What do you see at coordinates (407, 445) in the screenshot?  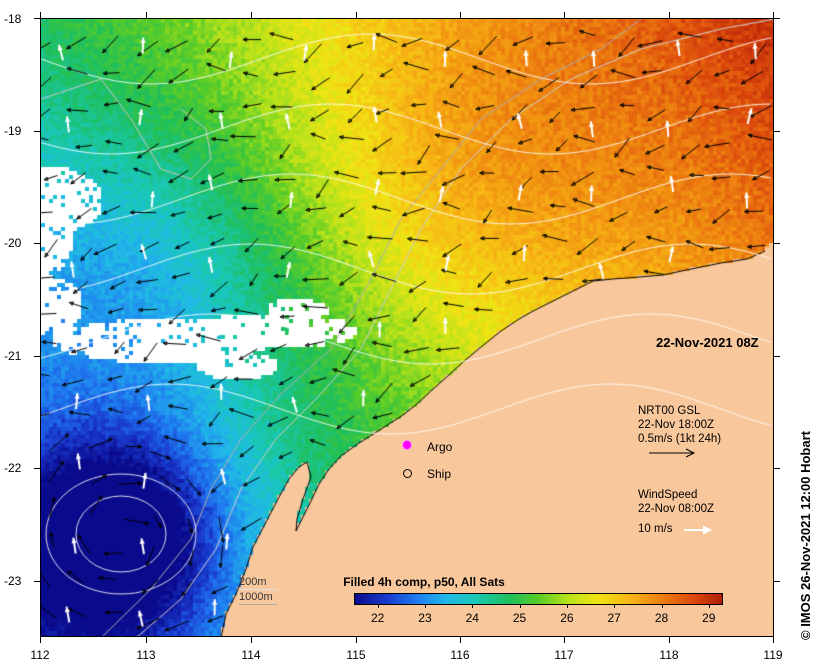 I see `argo-marker-icon` at bounding box center [407, 445].